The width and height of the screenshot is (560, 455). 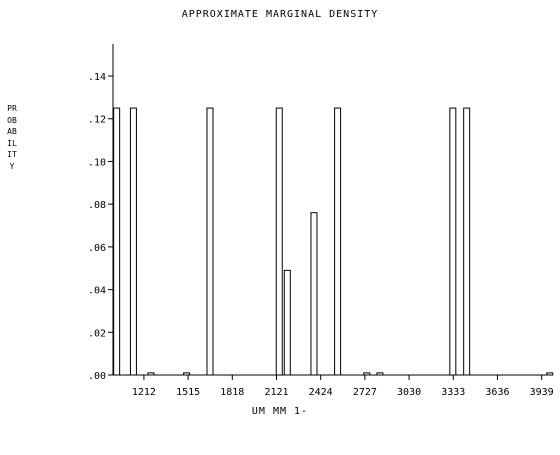 What do you see at coordinates (97, 120) in the screenshot?
I see `y-tick-label: .12` at bounding box center [97, 120].